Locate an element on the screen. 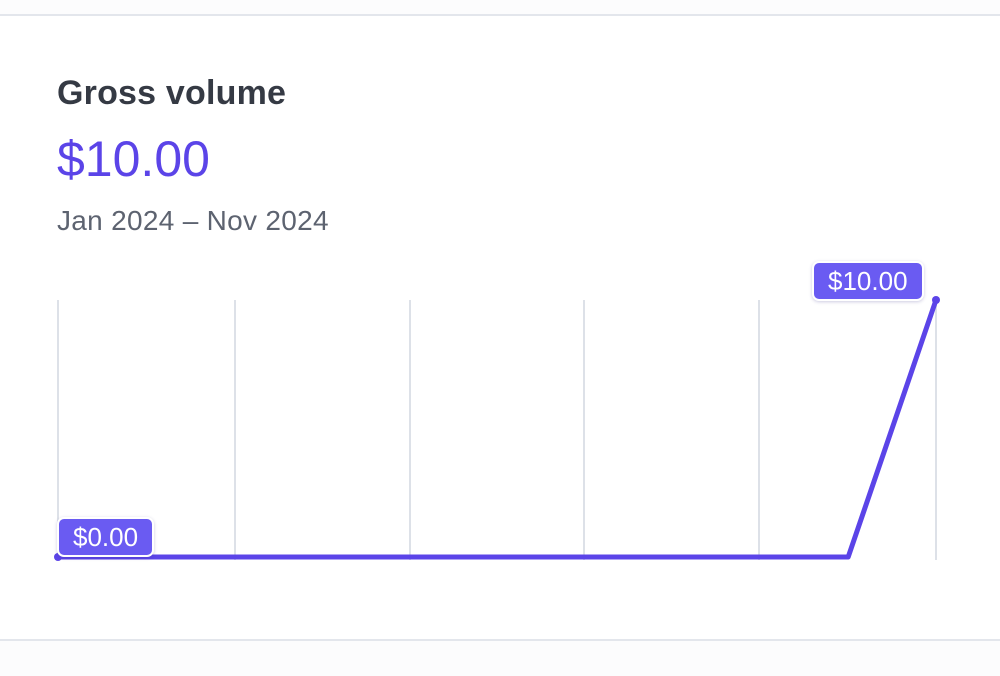 The height and width of the screenshot is (676, 1000). bottom-divider is located at coordinates (500, 640).